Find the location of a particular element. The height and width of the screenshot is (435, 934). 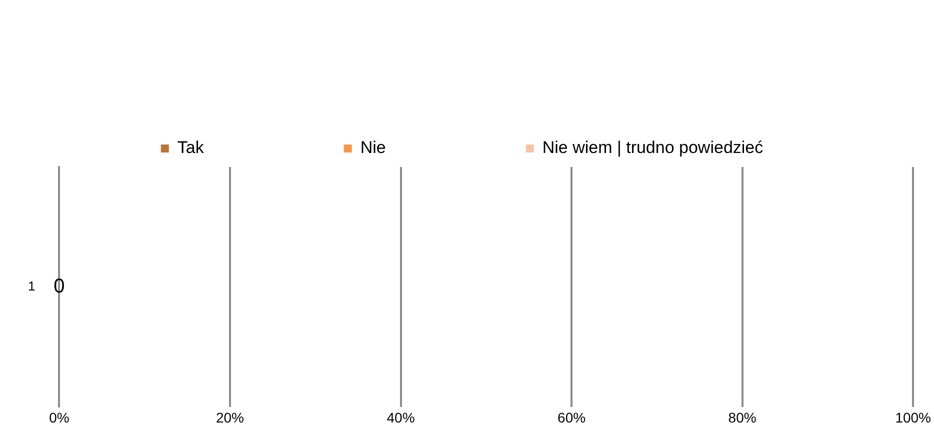

x-tick-label: 100% is located at coordinates (913, 417).